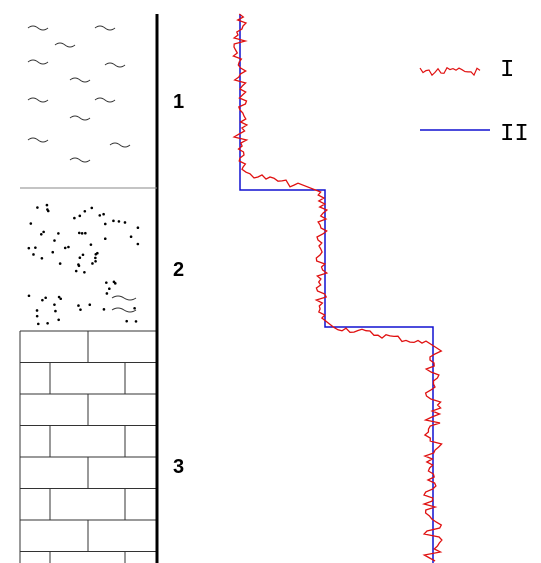 The width and height of the screenshot is (541, 563). Describe the element at coordinates (178, 270) in the screenshot. I see `layer-label: 2` at that location.